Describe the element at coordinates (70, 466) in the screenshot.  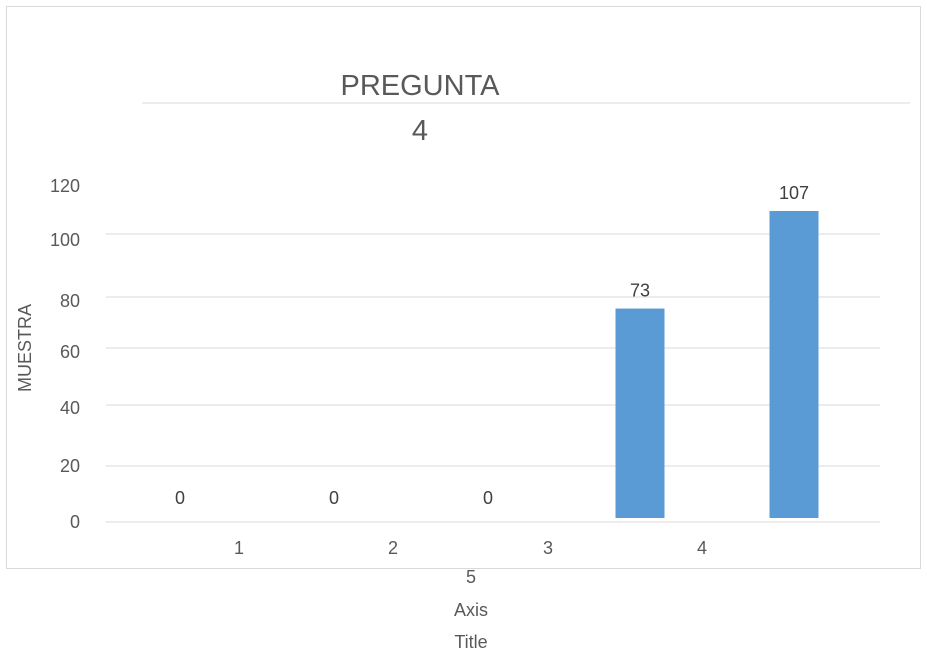
I see `y-tick-label: 20` at that location.